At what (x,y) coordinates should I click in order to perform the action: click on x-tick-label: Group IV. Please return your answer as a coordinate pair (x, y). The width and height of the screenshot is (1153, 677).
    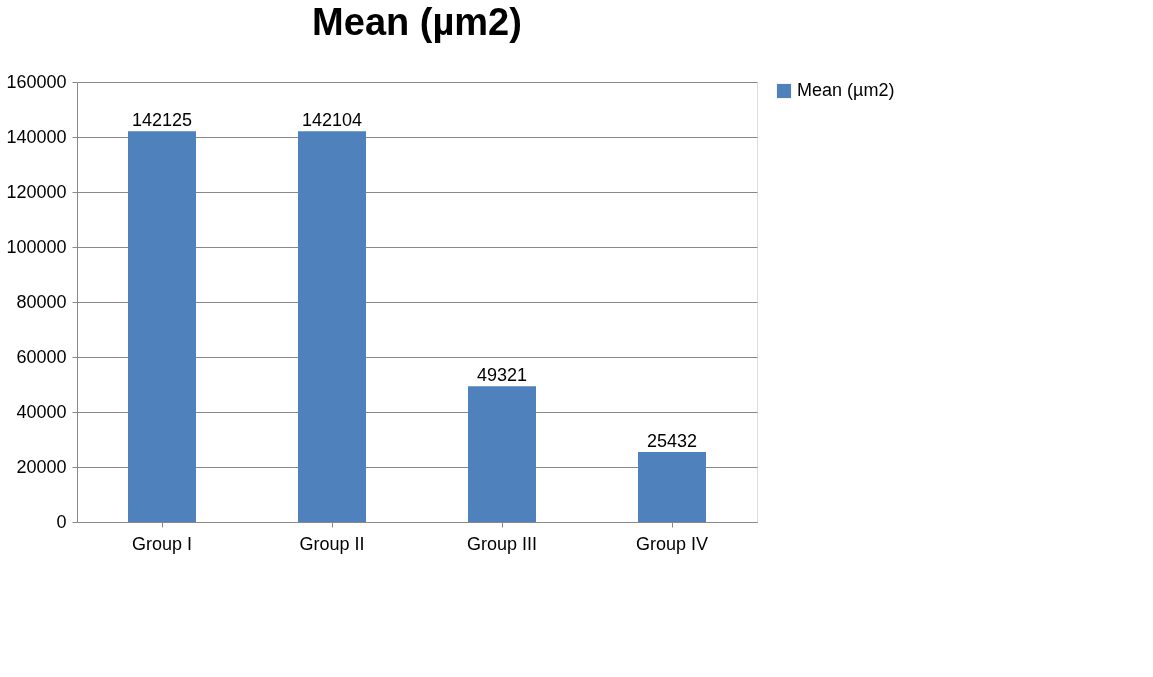
    Looking at the image, I should click on (672, 543).